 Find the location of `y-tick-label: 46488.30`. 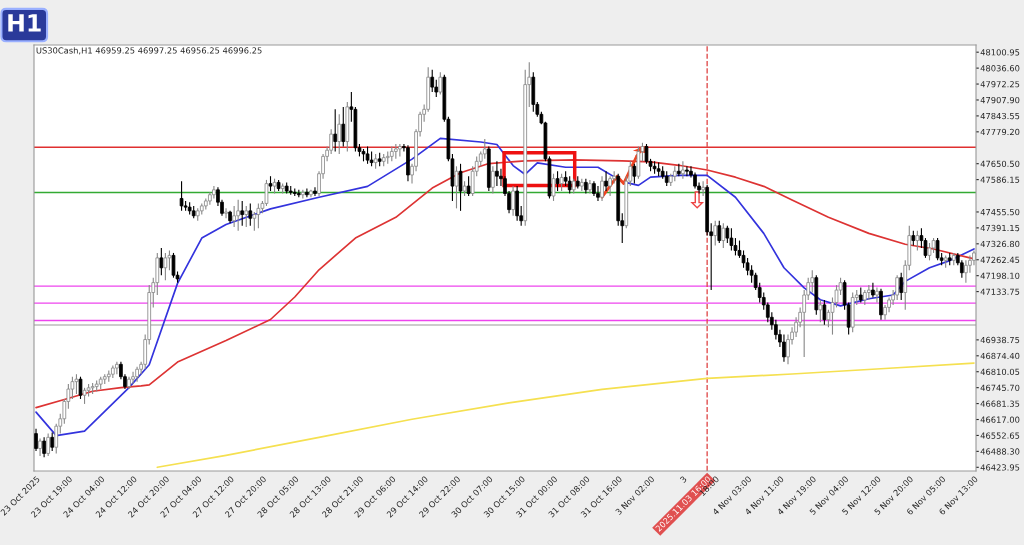

y-tick-label: 46488.30 is located at coordinates (1000, 451).